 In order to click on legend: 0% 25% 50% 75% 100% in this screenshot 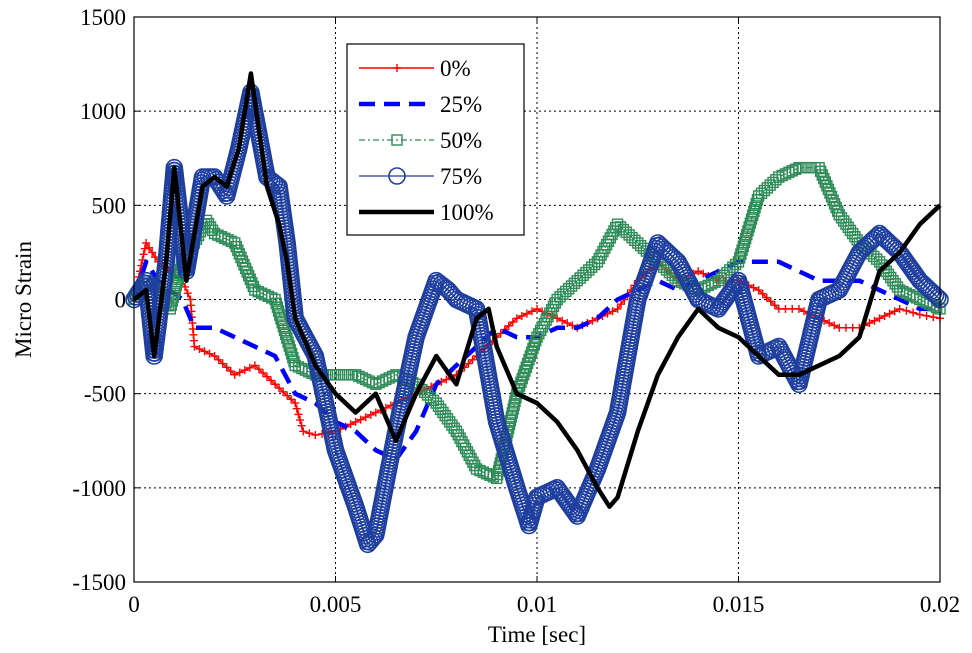, I will do `click(435, 139)`.